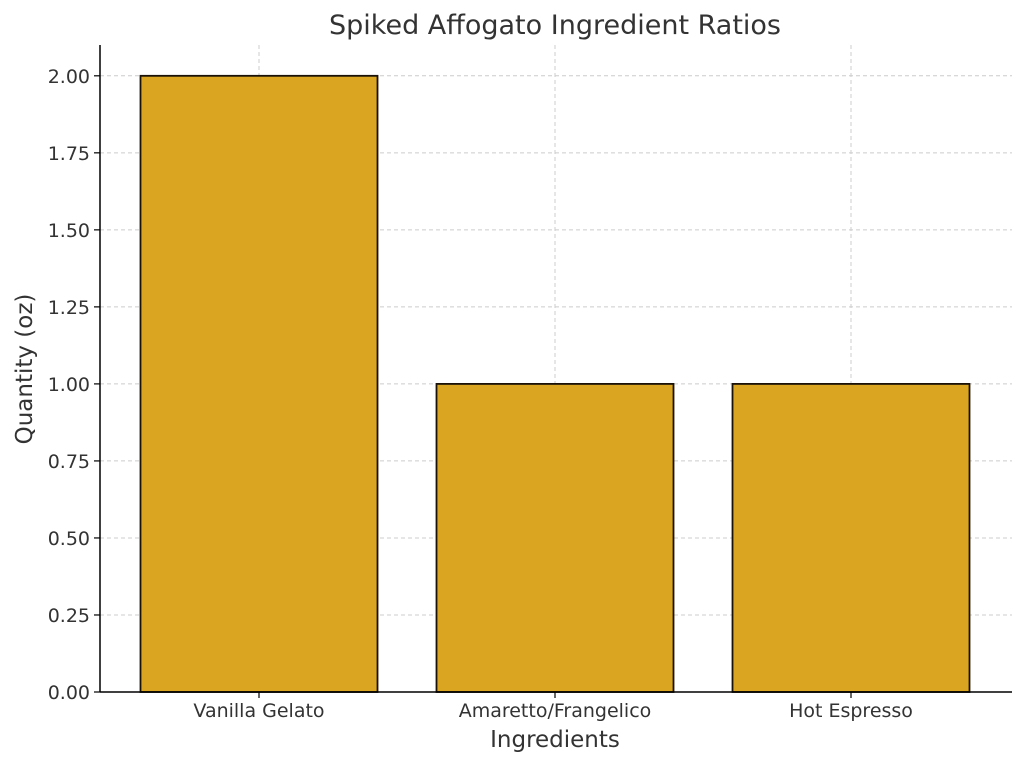  Describe the element at coordinates (69, 462) in the screenshot. I see `y-tick-label: 0.75` at that location.